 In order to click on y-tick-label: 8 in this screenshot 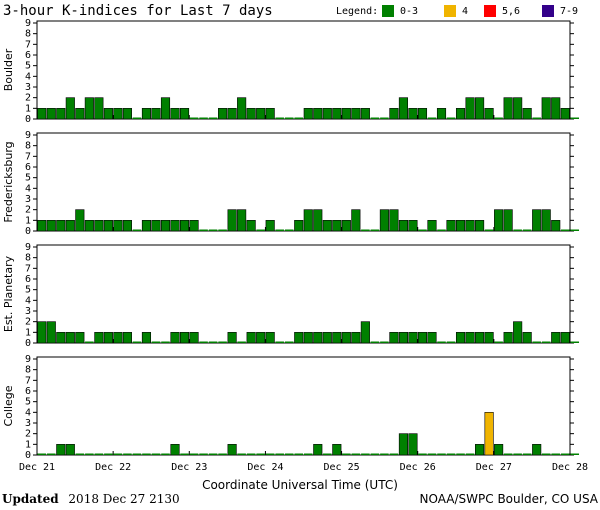, I will do `click(28, 34)`.